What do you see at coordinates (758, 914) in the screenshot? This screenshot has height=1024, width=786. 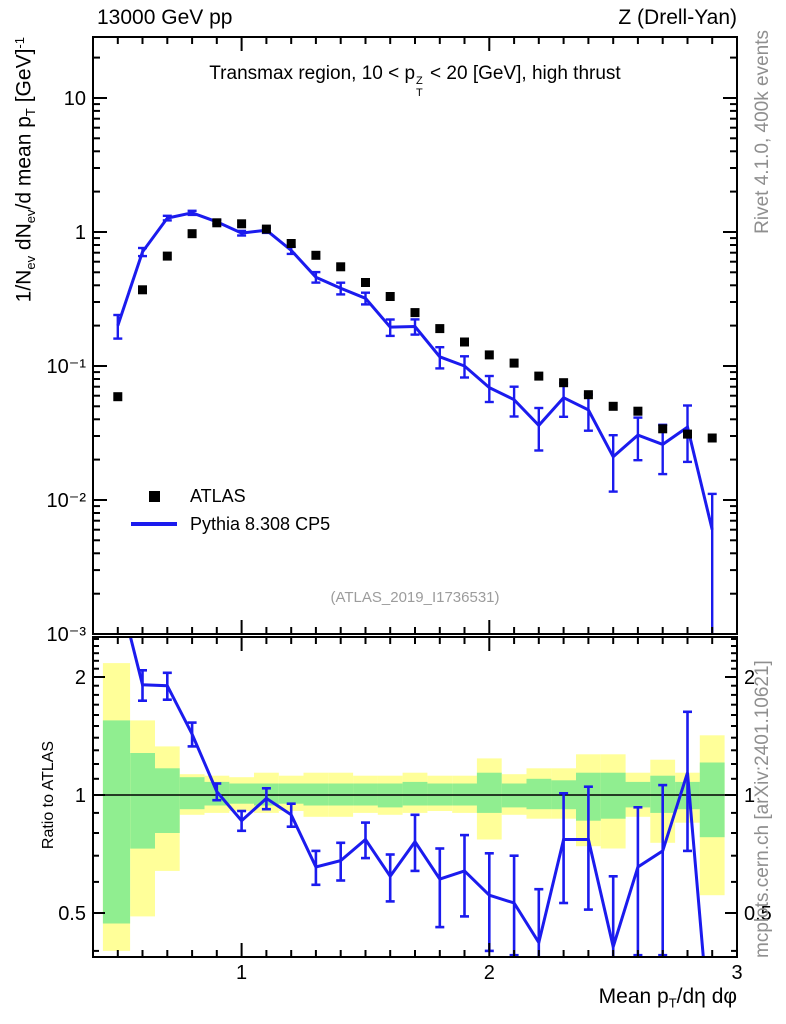 I see `y-ratio-tick-label-right: 0.5` at bounding box center [758, 914].